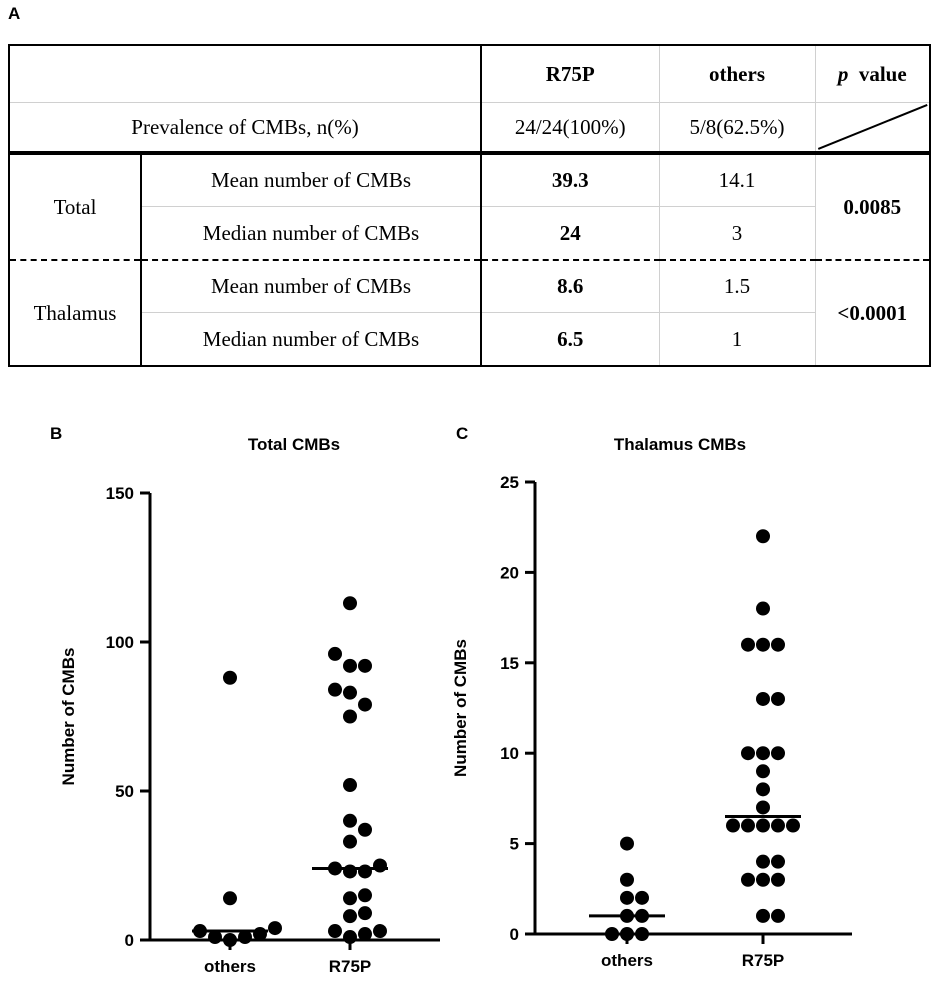 This screenshot has width=935, height=987. Describe the element at coordinates (14, 13) in the screenshot. I see `panel-label-a: A` at that location.